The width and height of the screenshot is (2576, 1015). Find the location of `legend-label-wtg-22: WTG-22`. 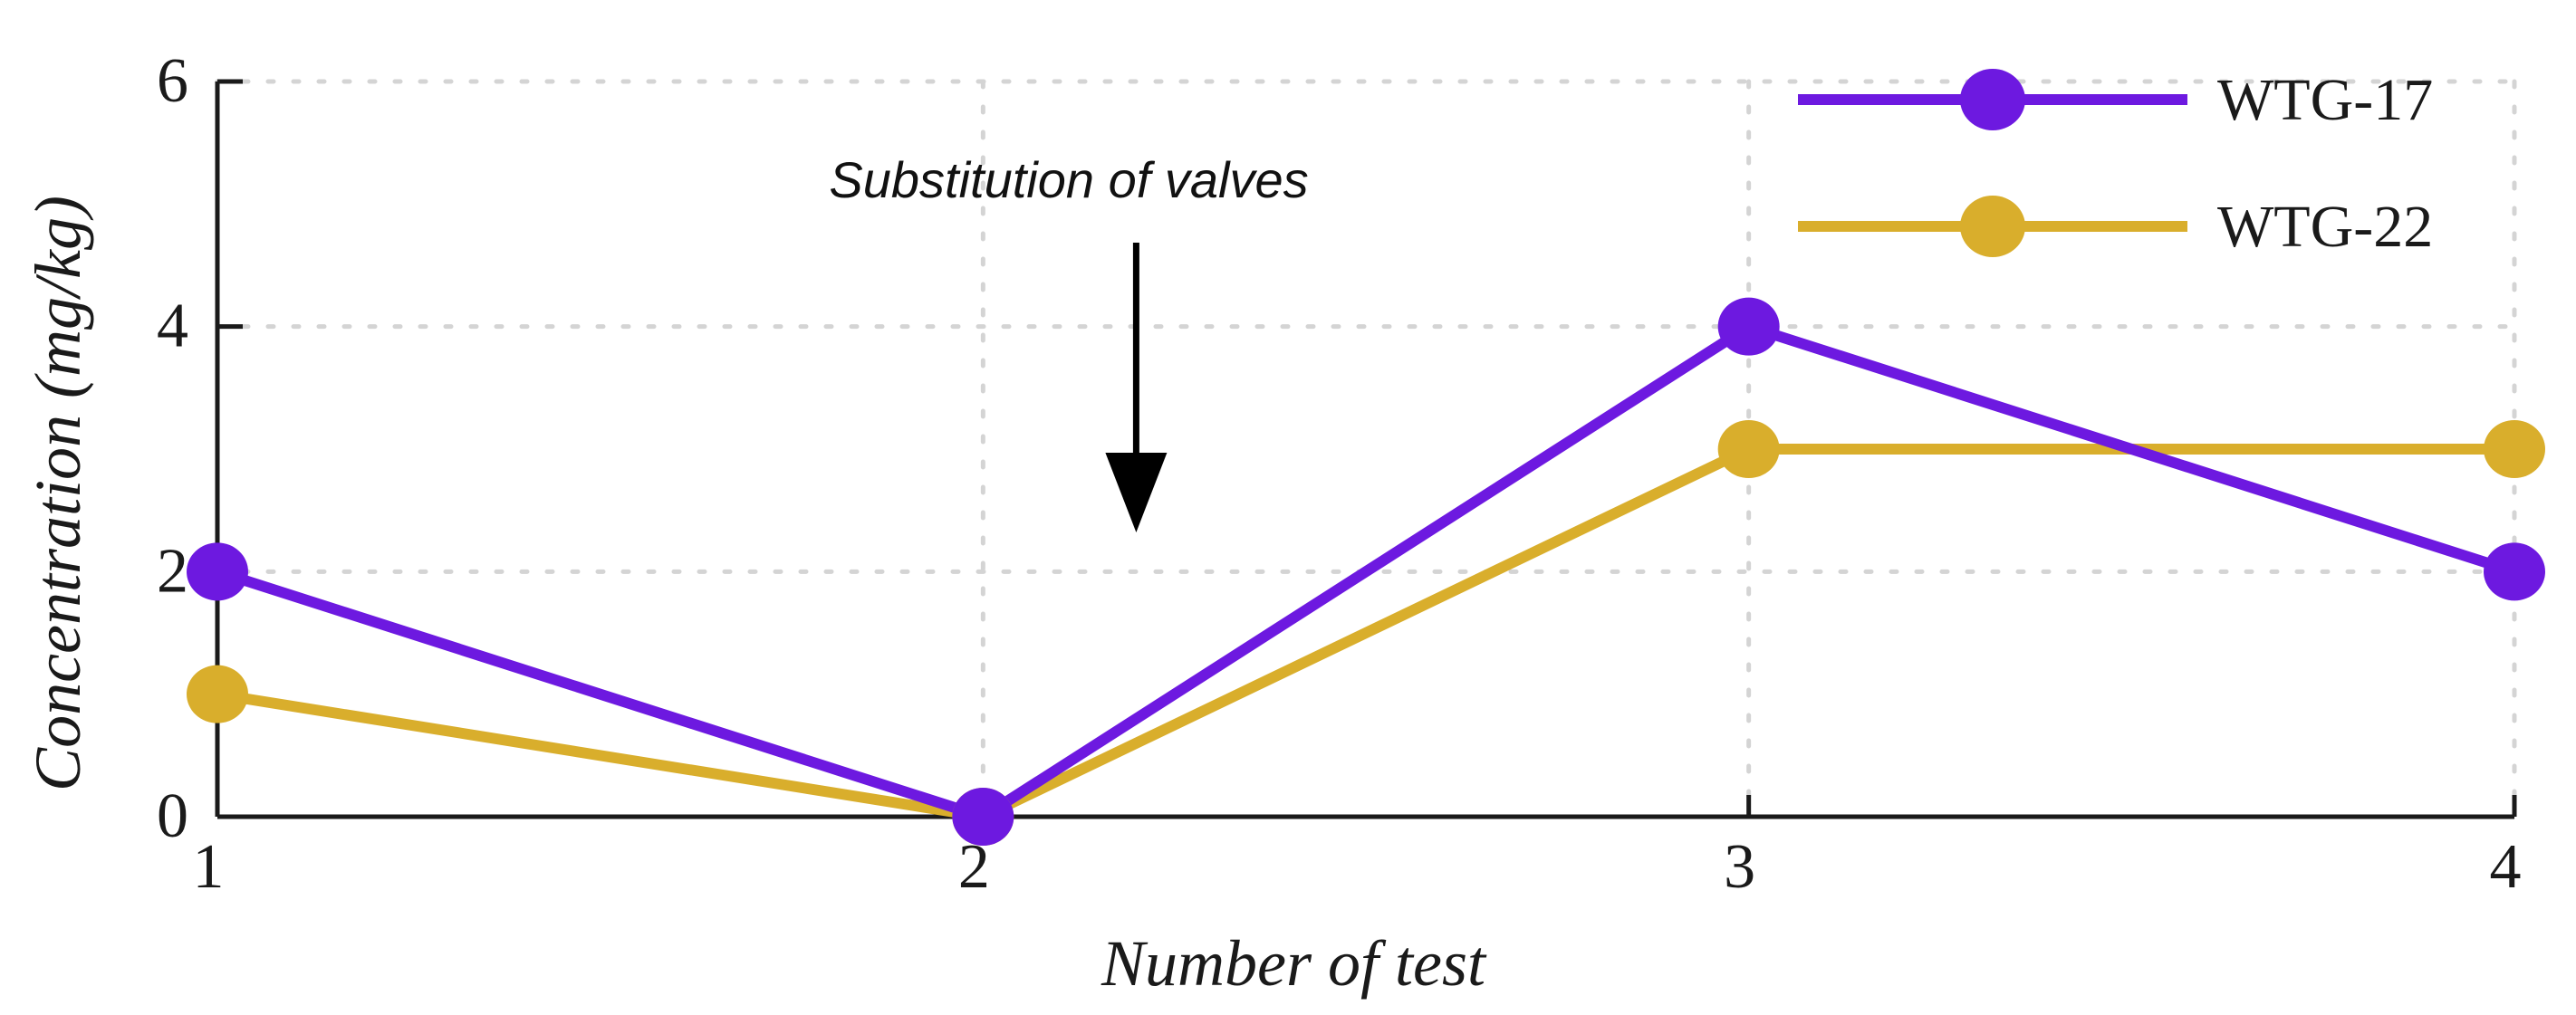

legend-label-wtg-22: WTG-22 is located at coordinates (2325, 227).